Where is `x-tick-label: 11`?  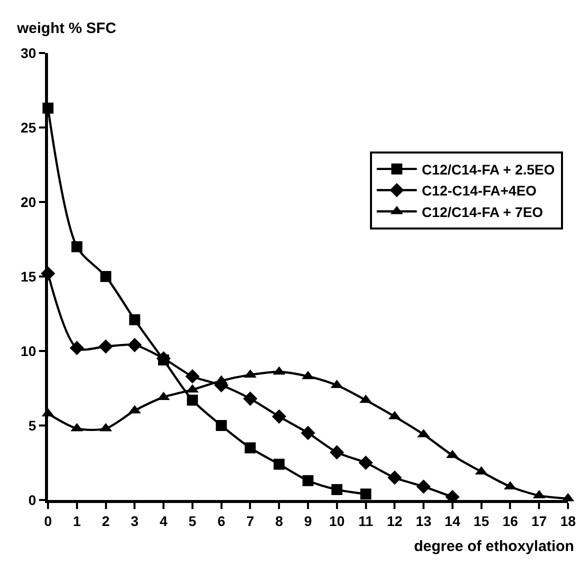
x-tick-label: 11 is located at coordinates (366, 520).